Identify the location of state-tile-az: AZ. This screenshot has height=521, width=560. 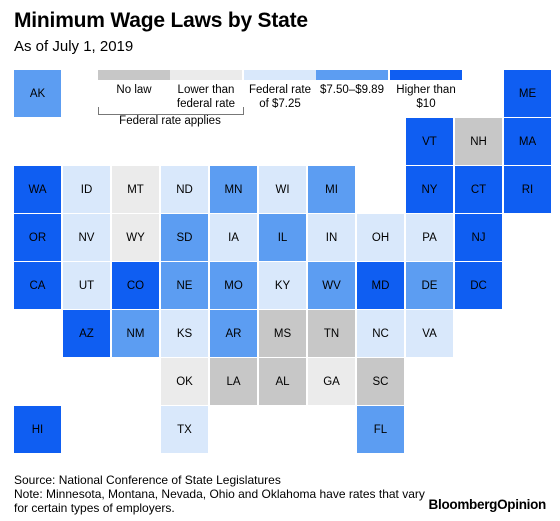
(86, 333).